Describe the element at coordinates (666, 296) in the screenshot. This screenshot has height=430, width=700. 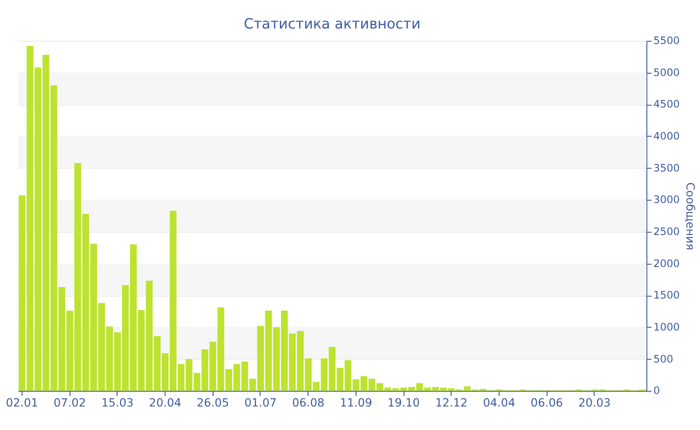
I see `y-tick-label: 1500` at that location.